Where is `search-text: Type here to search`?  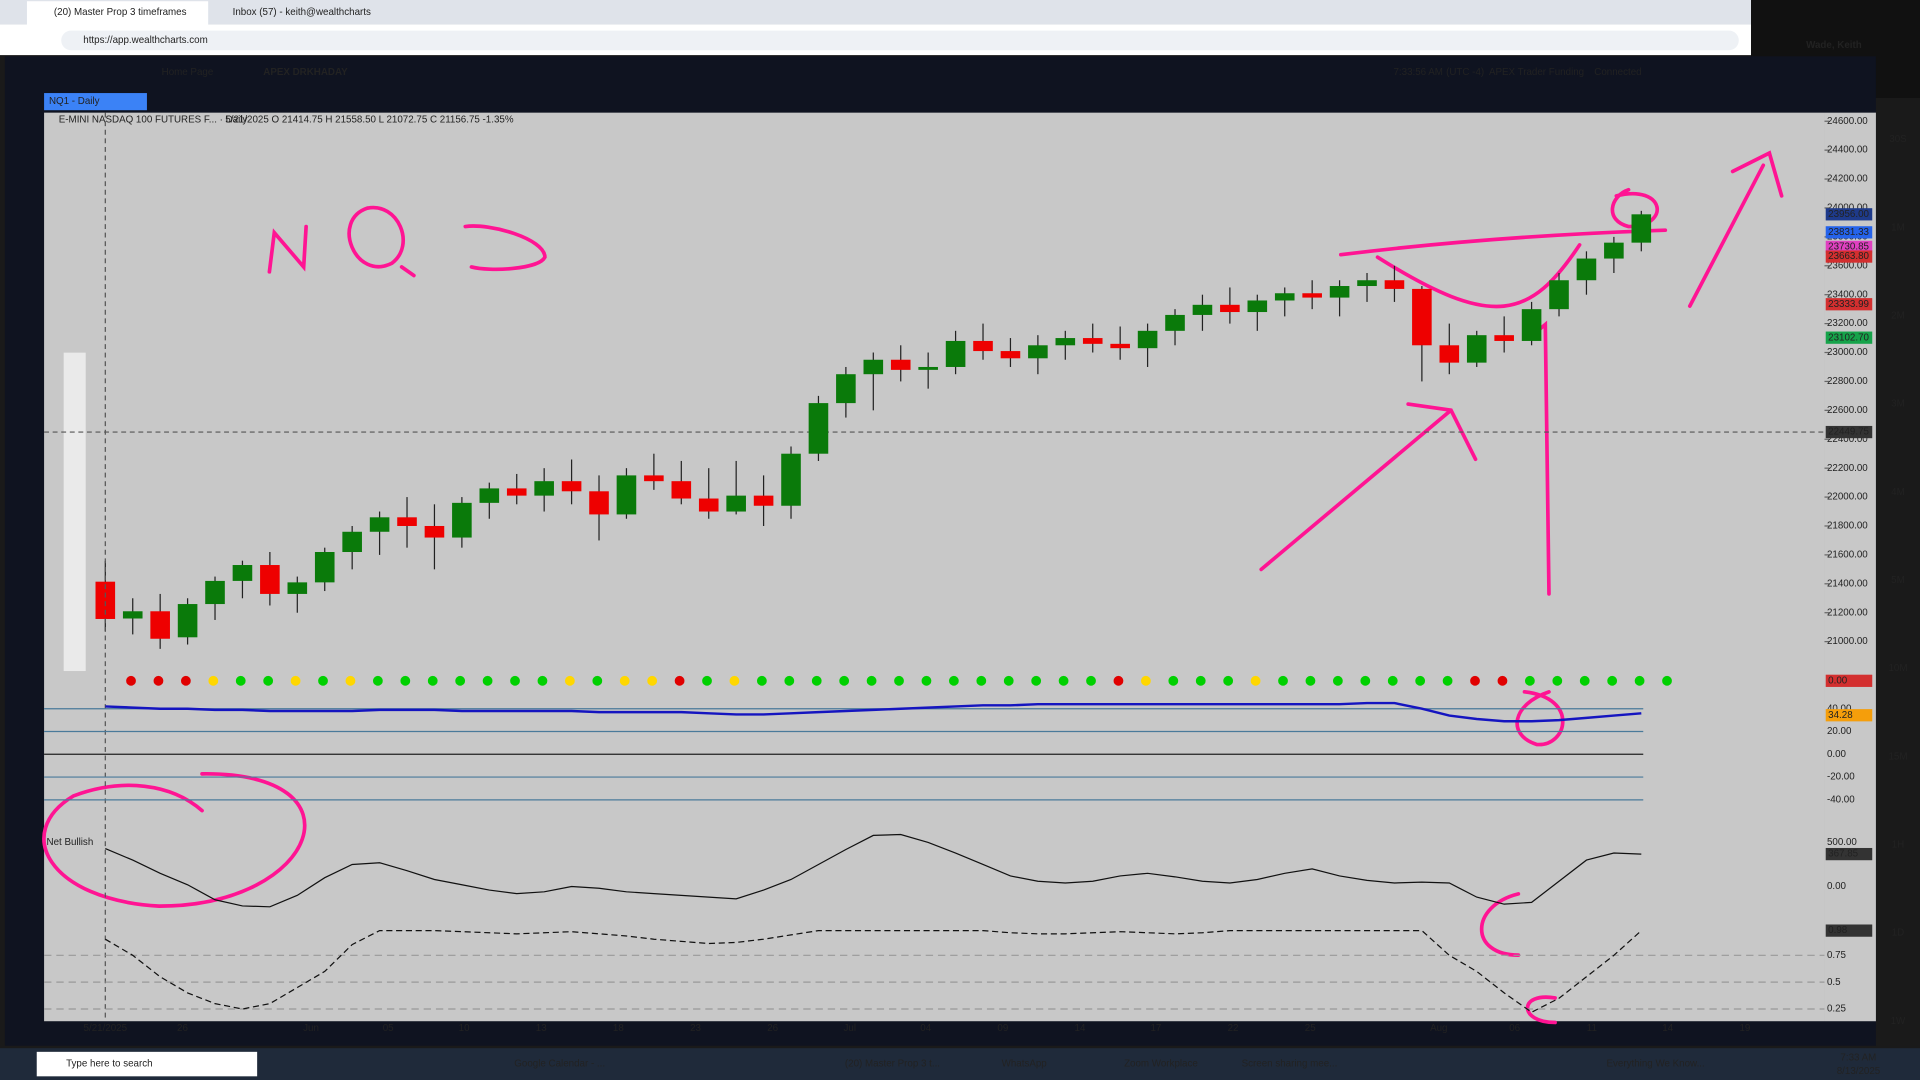 search-text: Type here to search is located at coordinates (109, 1064).